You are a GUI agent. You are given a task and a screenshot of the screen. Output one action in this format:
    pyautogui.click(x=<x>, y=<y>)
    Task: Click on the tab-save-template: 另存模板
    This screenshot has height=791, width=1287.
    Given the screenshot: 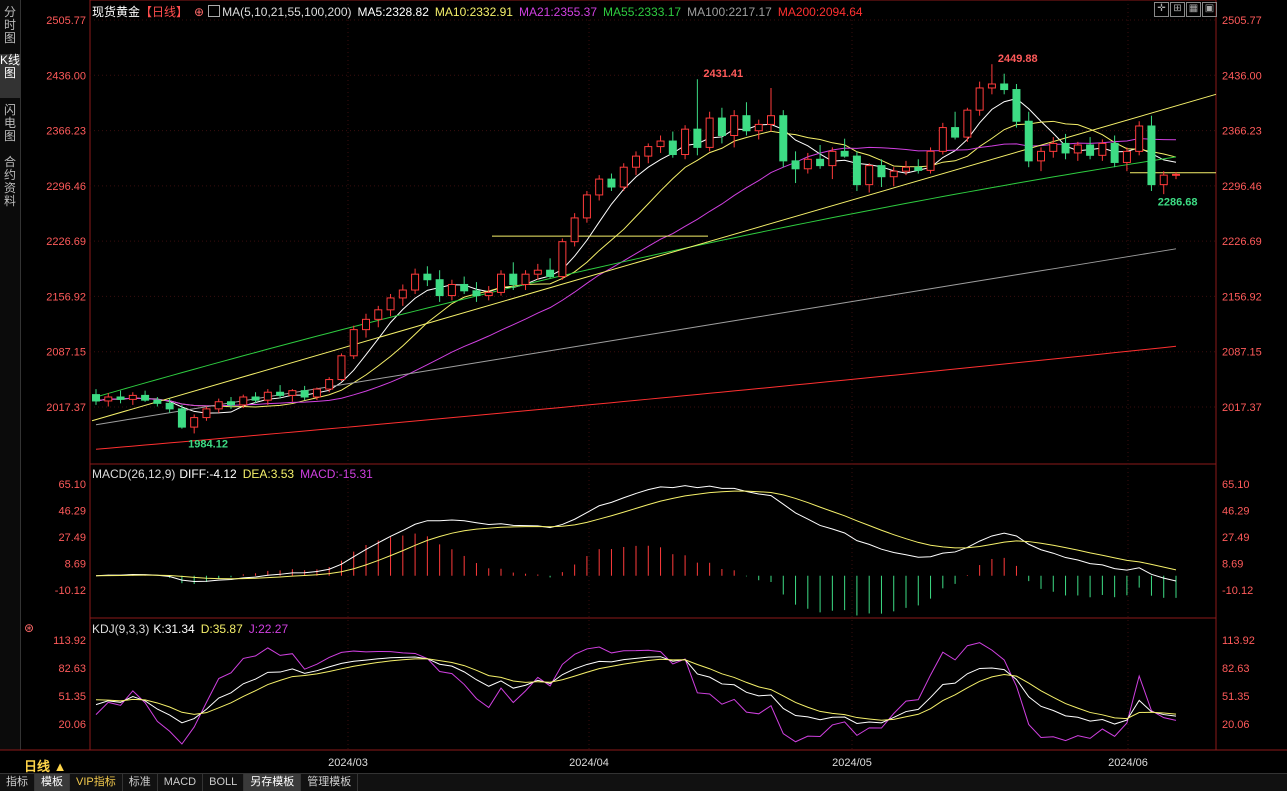 What is the action you would take?
    pyautogui.click(x=273, y=782)
    